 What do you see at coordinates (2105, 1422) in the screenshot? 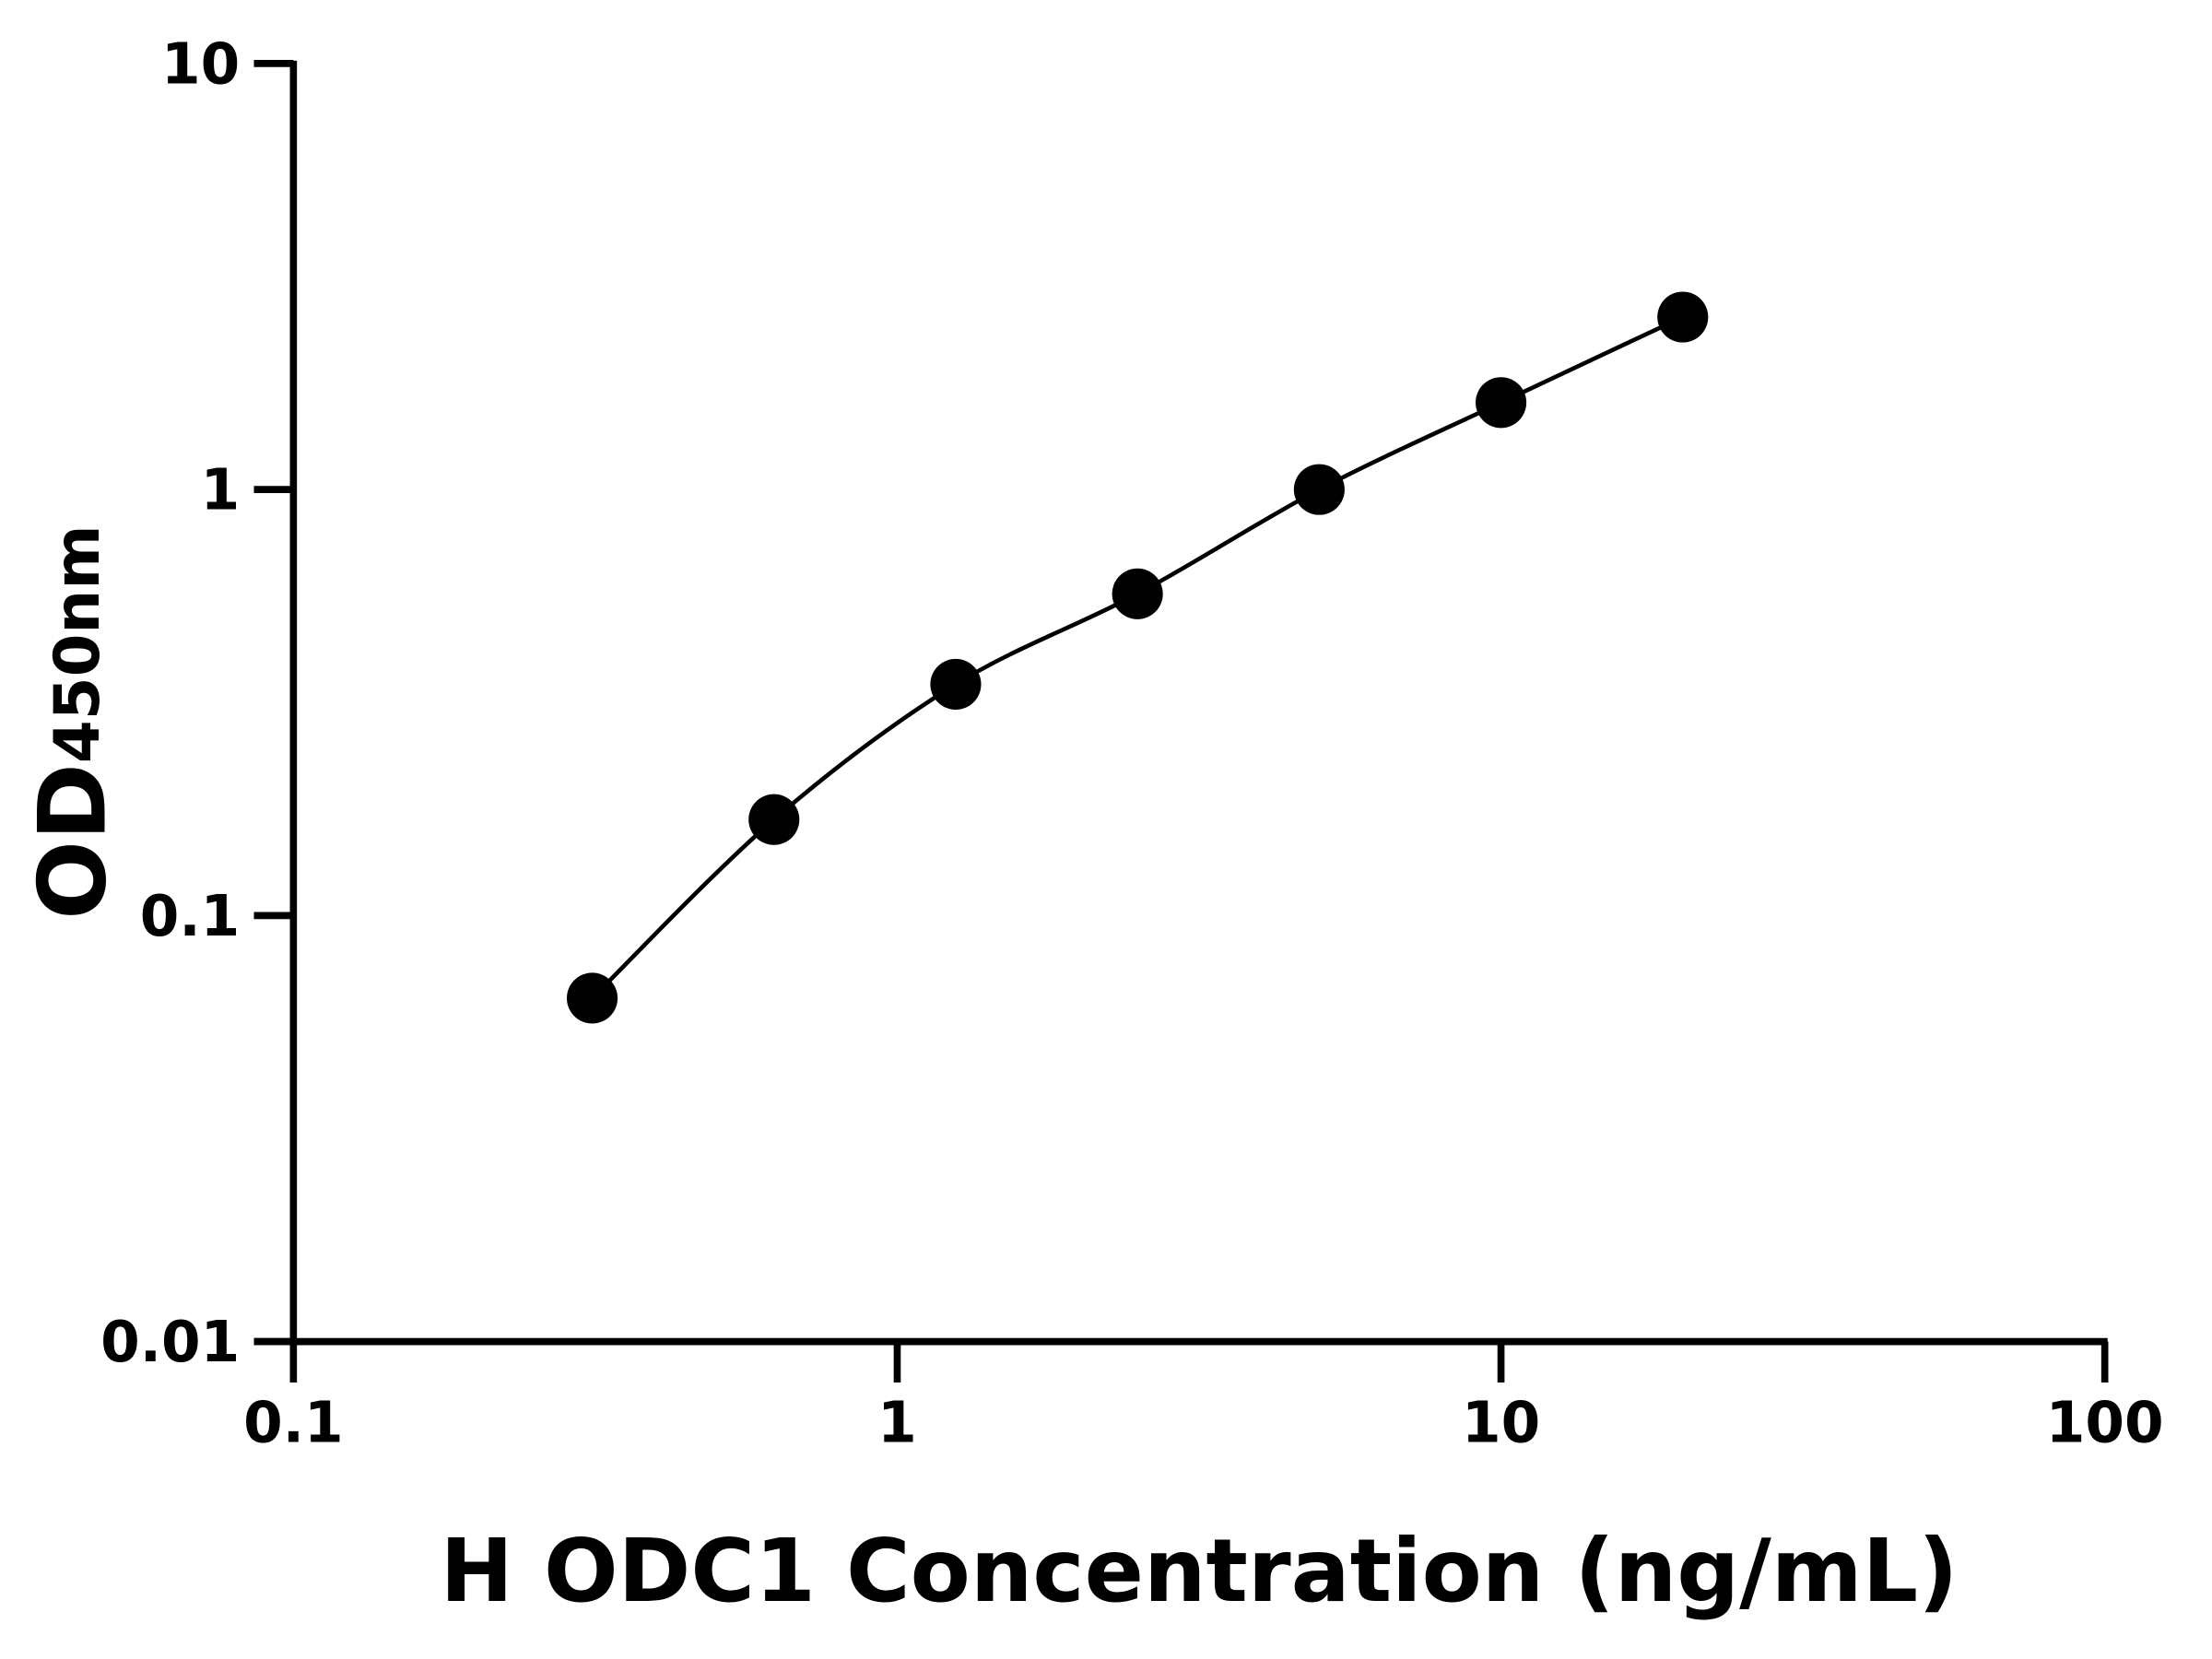
I see `x-tick-label: 100` at bounding box center [2105, 1422].